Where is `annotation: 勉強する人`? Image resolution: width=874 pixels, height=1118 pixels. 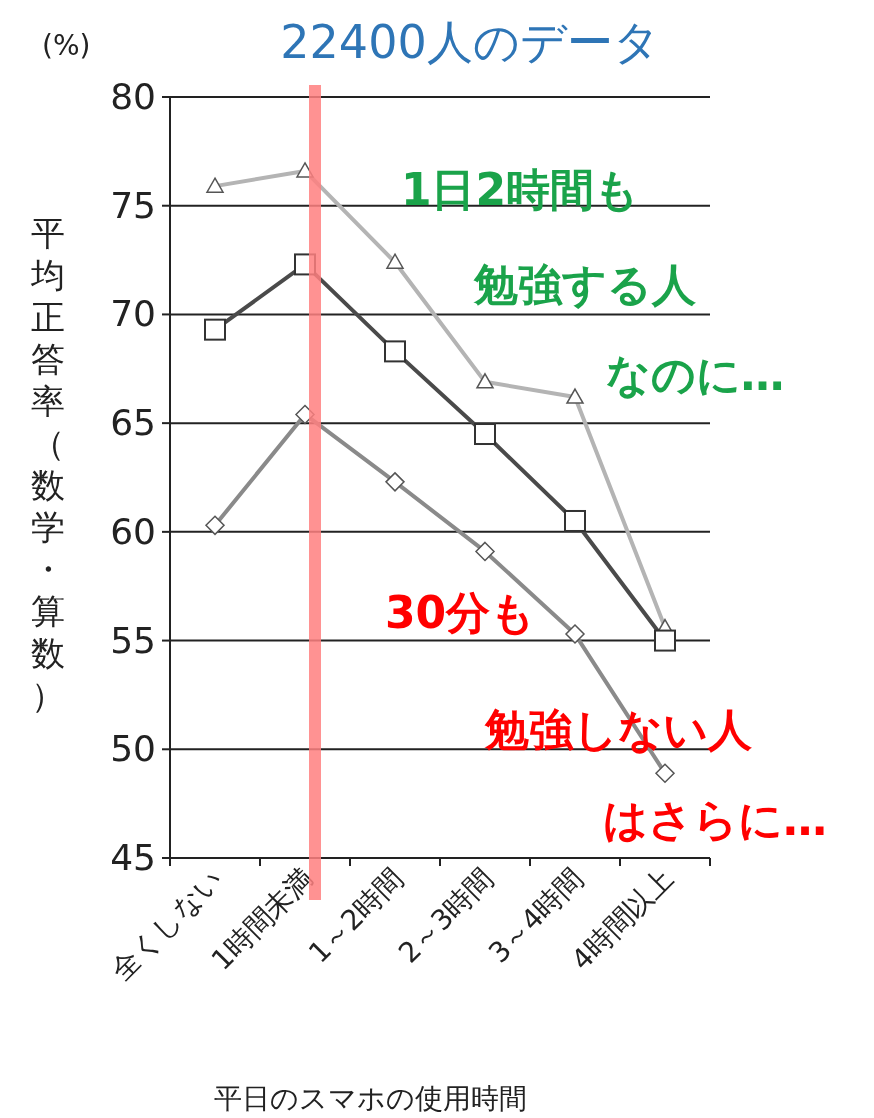
annotation: 勉強する人 is located at coordinates (584, 284).